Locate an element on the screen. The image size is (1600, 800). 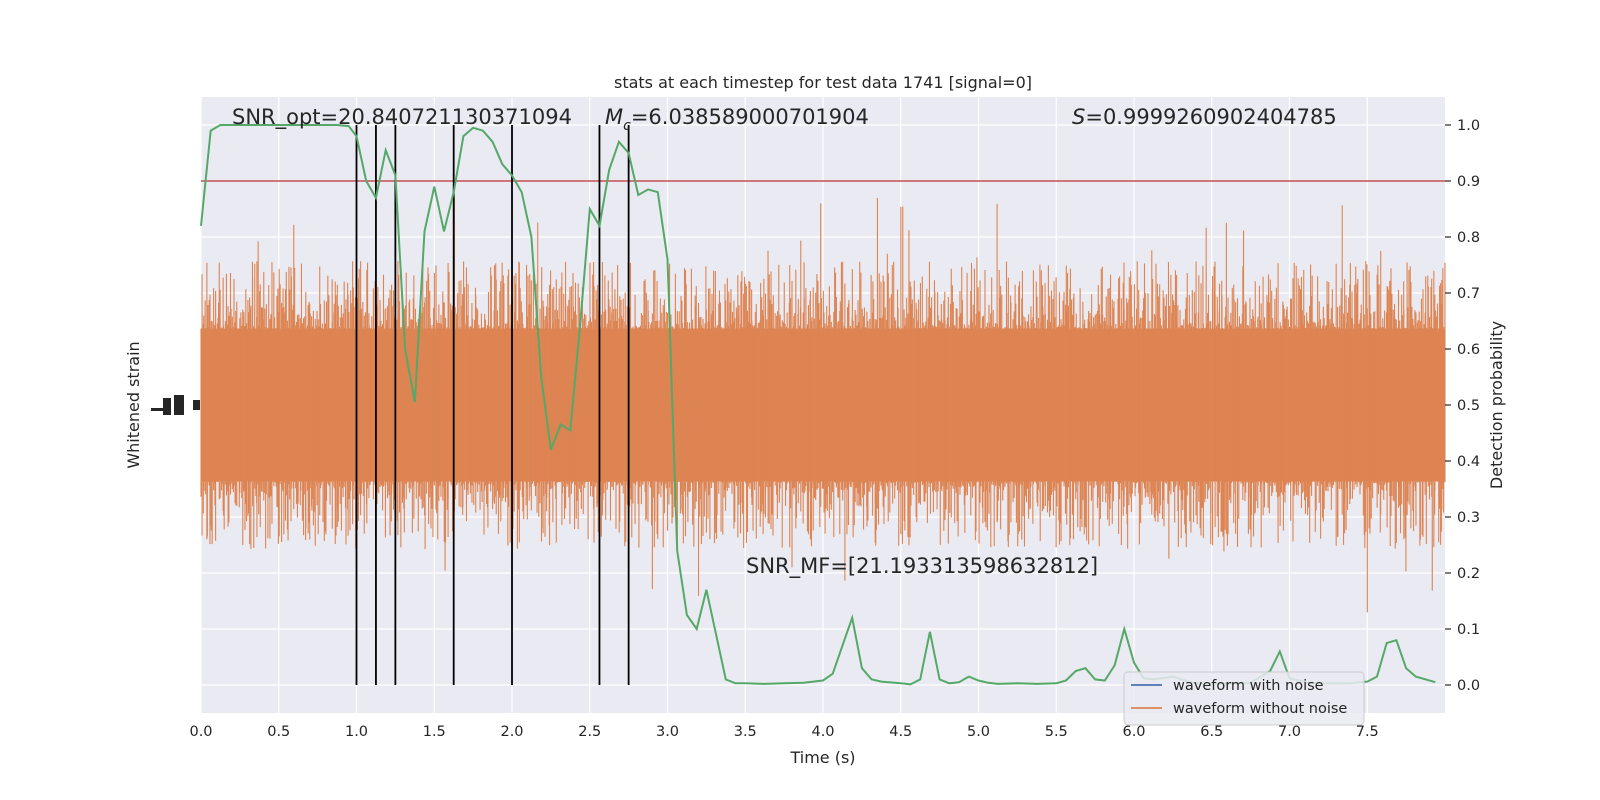
s-annotation: S=0.9999260902404785 is located at coordinates (1204, 117).